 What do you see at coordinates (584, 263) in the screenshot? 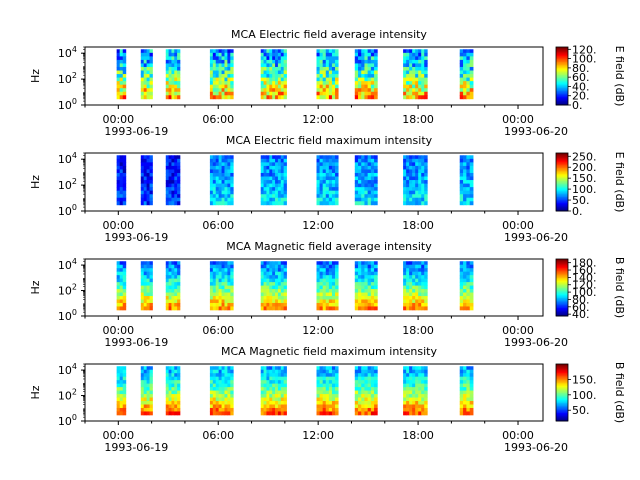
I see `colorbar-tick-label: 180.` at bounding box center [584, 263].